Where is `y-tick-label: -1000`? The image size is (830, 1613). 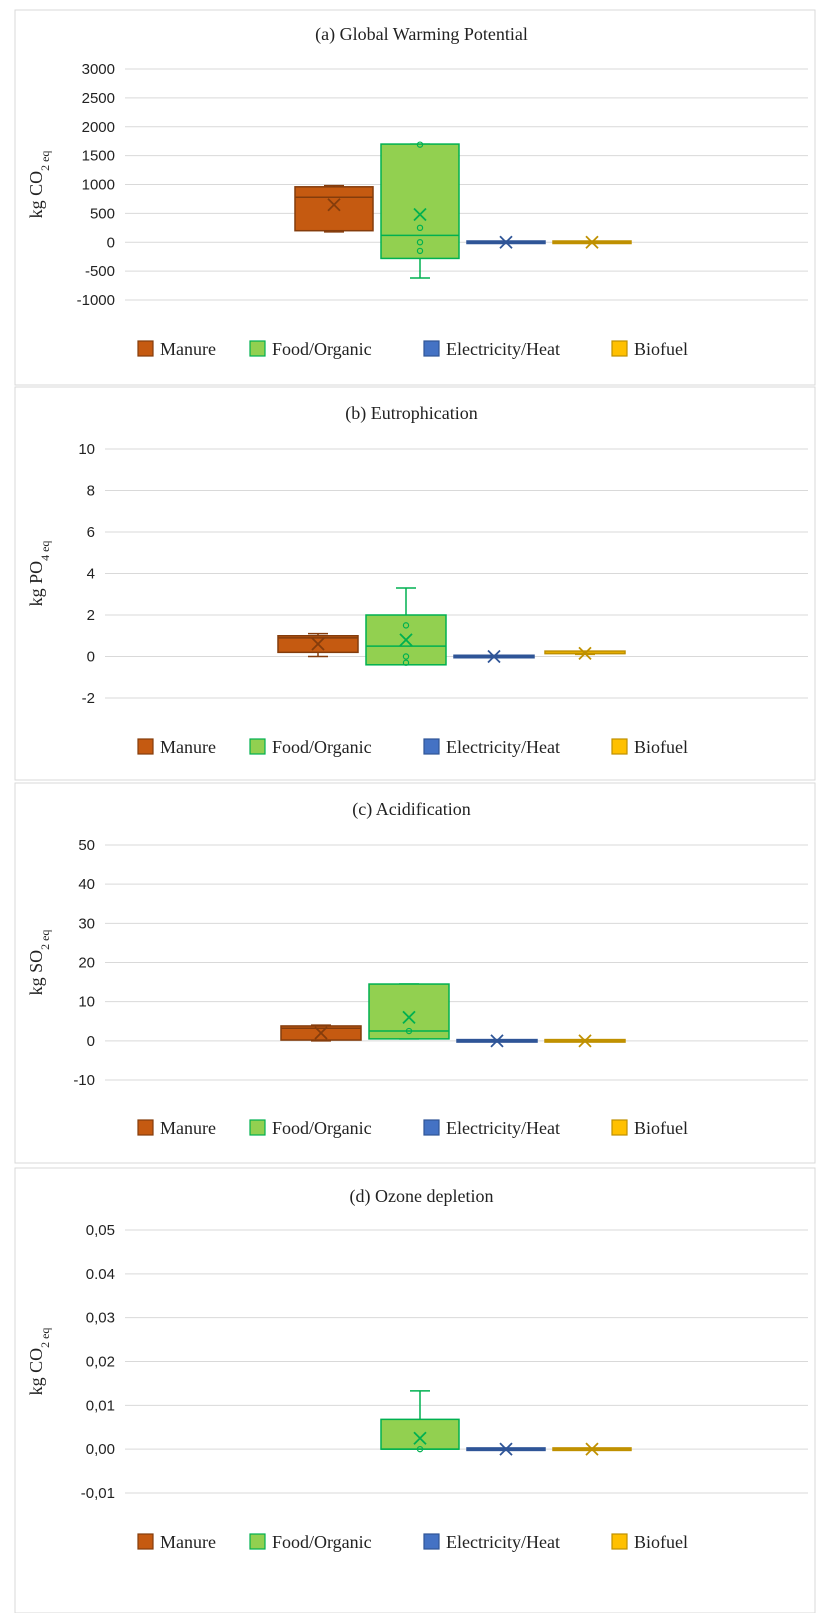 y-tick-label: -1000 is located at coordinates (96, 300).